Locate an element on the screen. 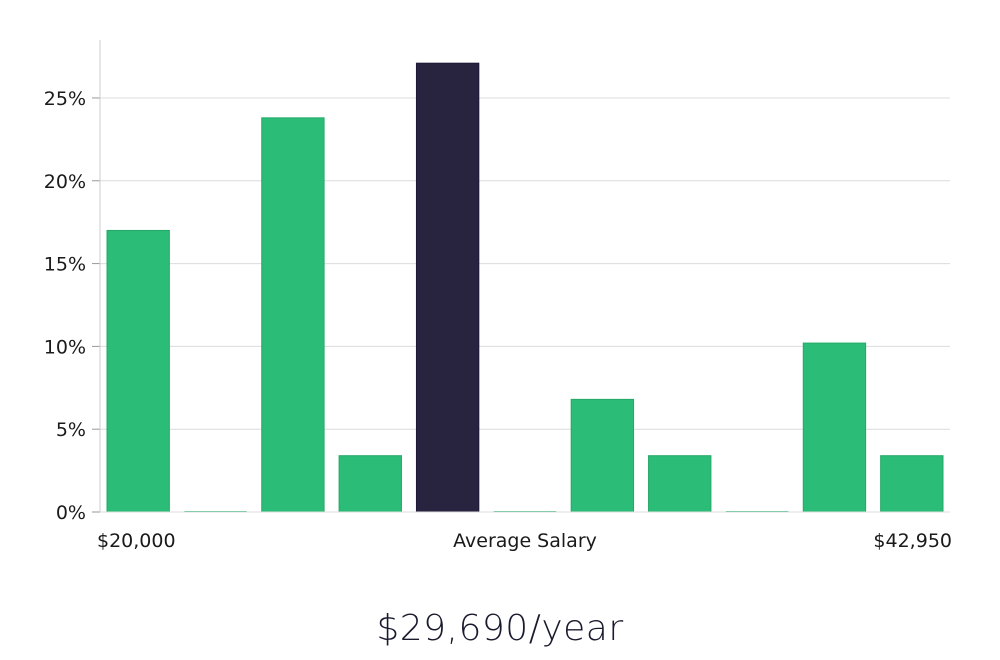 This screenshot has height=660, width=1000. y-axis-ticks: 0% 5% 10% 15% 20% 25% is located at coordinates (72, 306).